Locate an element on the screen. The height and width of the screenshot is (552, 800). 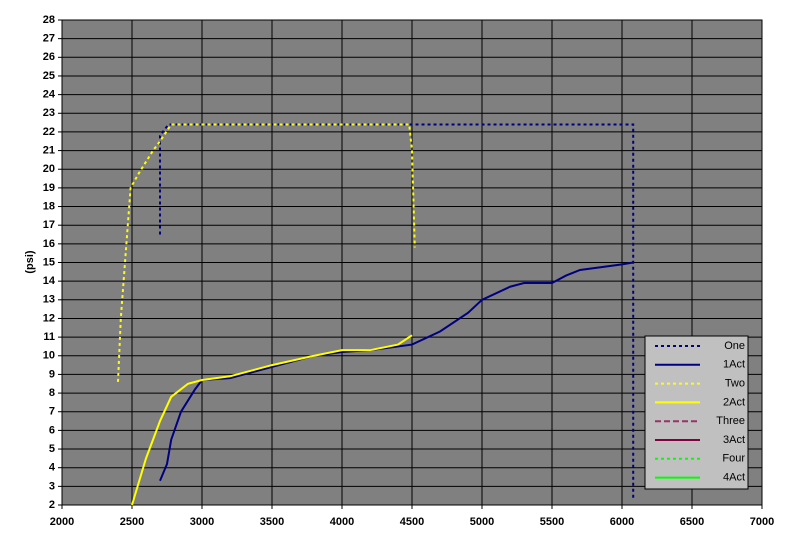
y-tick-label: 2 is located at coordinates (52, 505).